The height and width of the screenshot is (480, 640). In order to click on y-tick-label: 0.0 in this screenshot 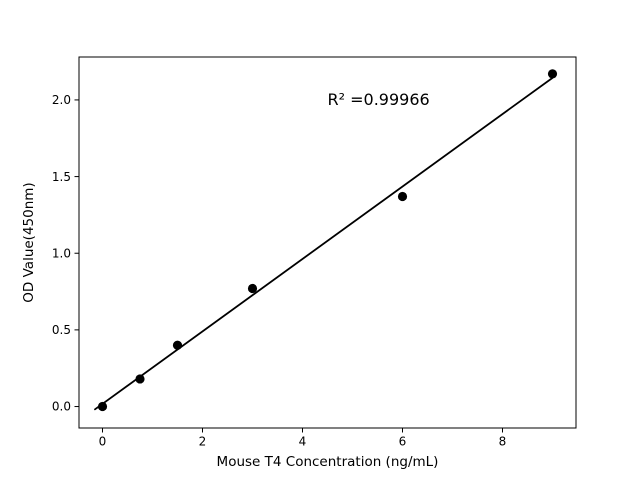, I will do `click(61, 407)`.